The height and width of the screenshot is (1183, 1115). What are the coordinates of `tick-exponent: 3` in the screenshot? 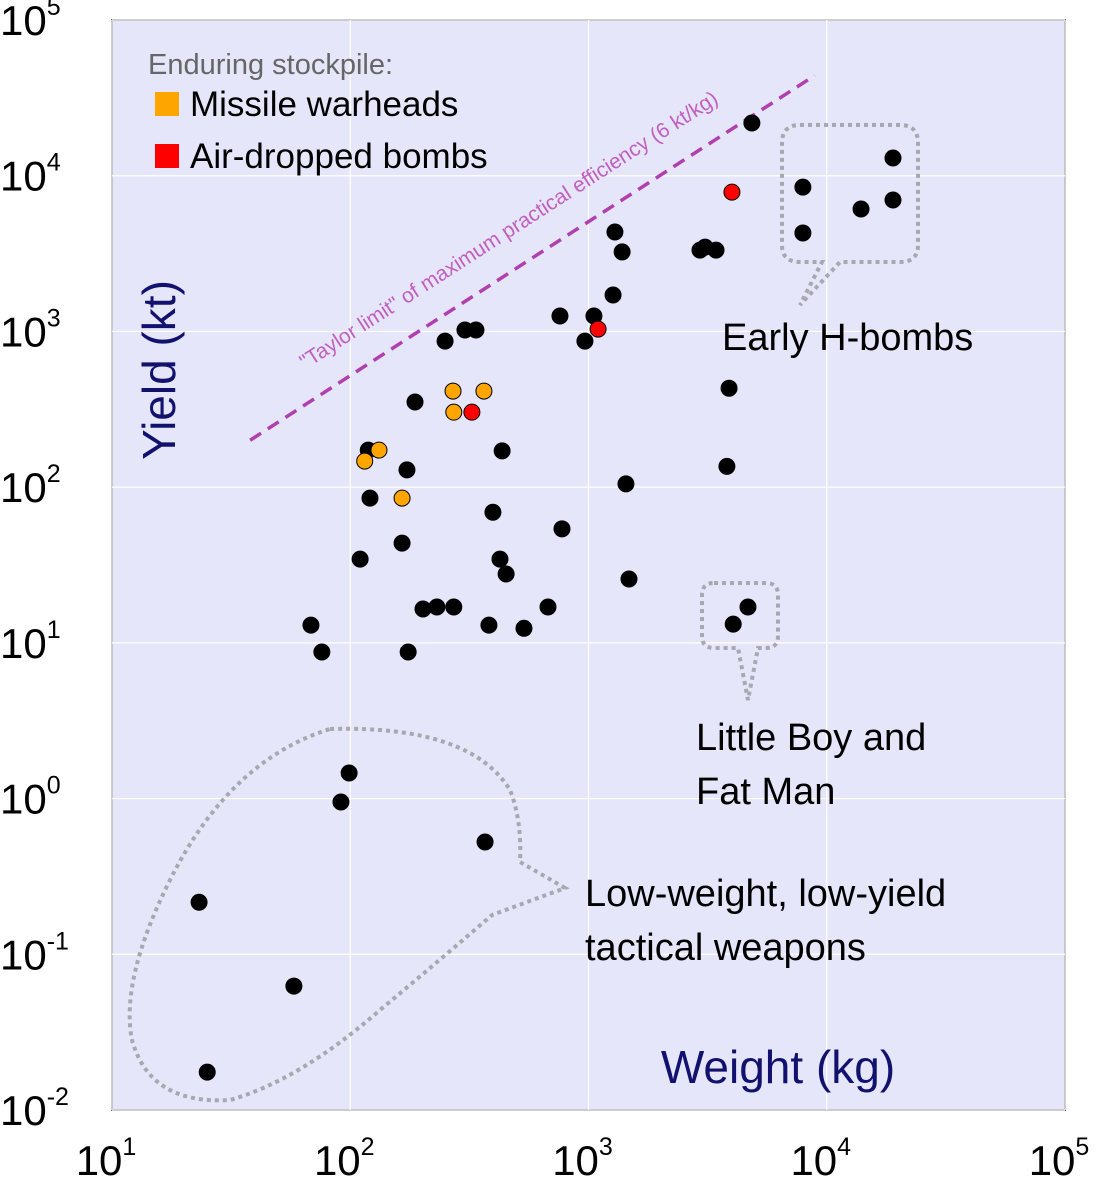 It's located at (54, 318).